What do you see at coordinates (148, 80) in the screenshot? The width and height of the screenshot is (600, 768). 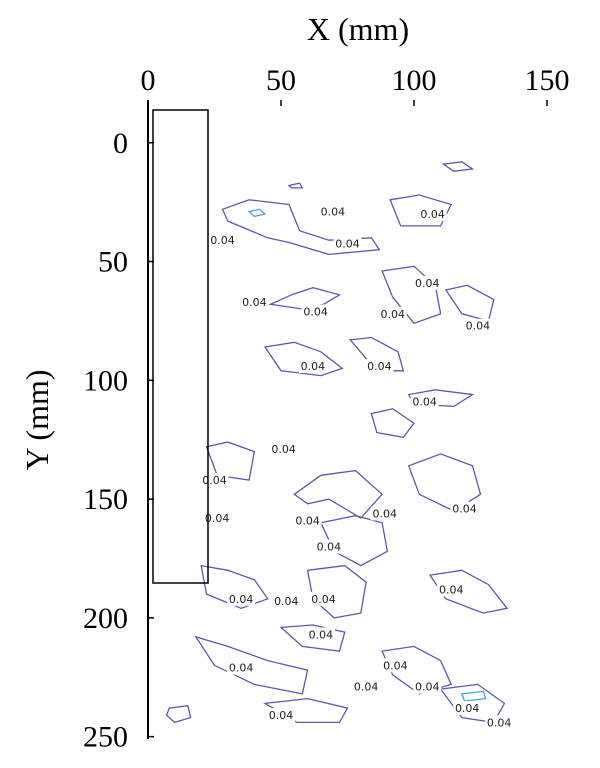 I see `x-tick-label: 0` at bounding box center [148, 80].